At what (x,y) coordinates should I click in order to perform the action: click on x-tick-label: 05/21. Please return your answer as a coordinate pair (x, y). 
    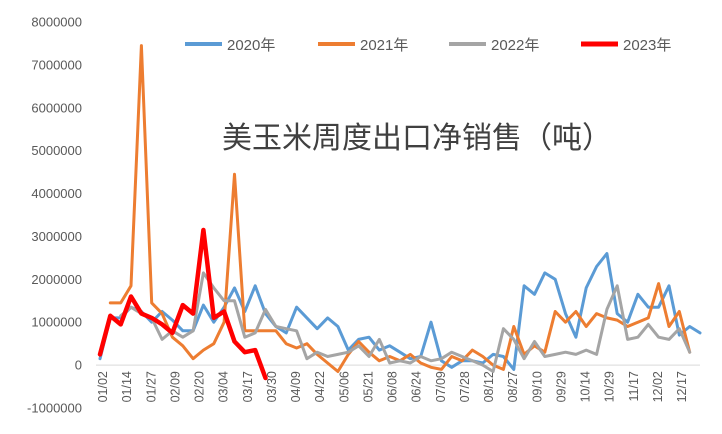
    Looking at the image, I should click on (368, 386).